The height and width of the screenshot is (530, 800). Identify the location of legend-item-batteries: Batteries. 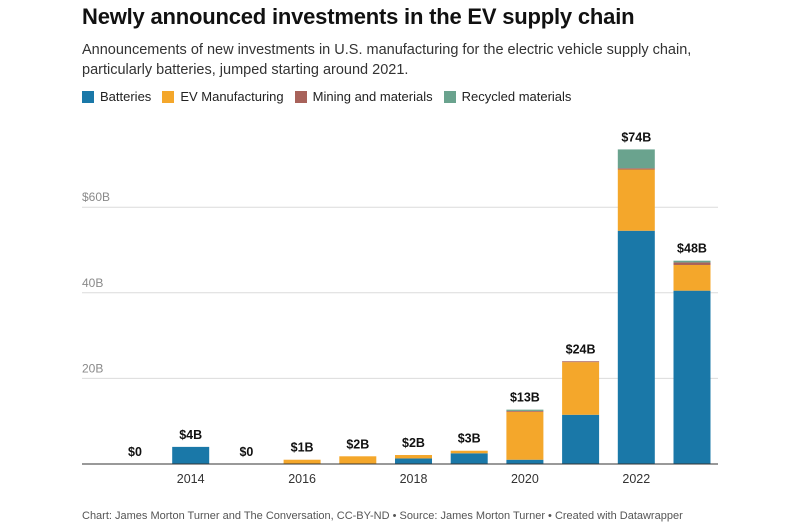
(116, 96).